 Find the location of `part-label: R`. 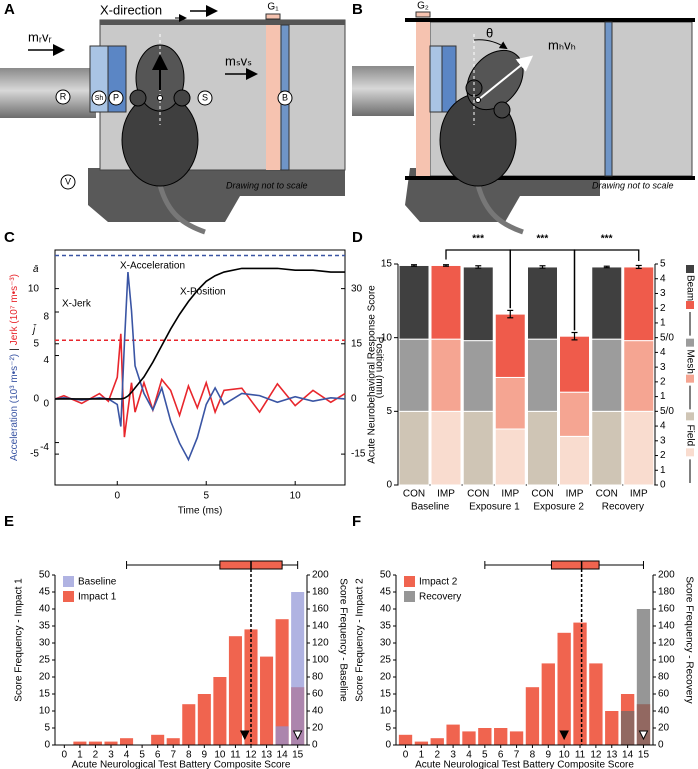

part-label: R is located at coordinates (63, 96).